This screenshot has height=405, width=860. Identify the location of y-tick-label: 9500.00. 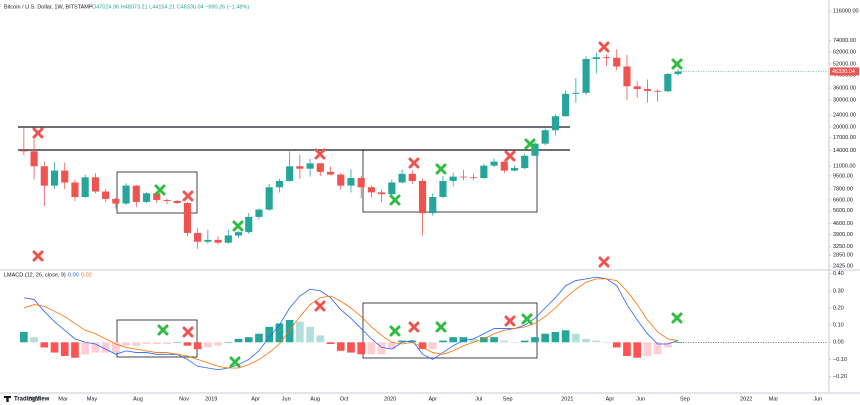
(843, 176).